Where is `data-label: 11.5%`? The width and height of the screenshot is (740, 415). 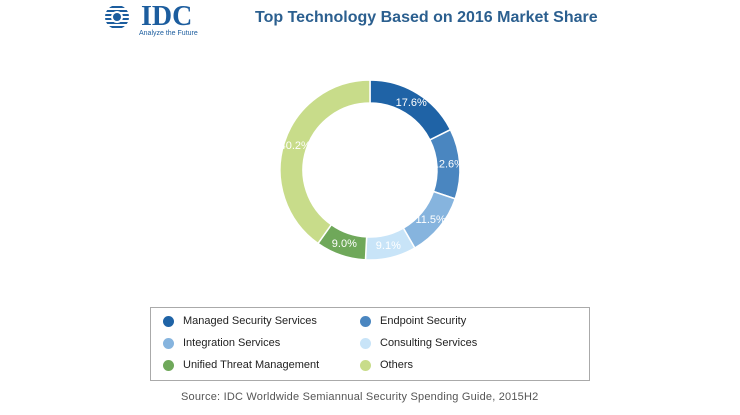 data-label: 11.5% is located at coordinates (430, 220).